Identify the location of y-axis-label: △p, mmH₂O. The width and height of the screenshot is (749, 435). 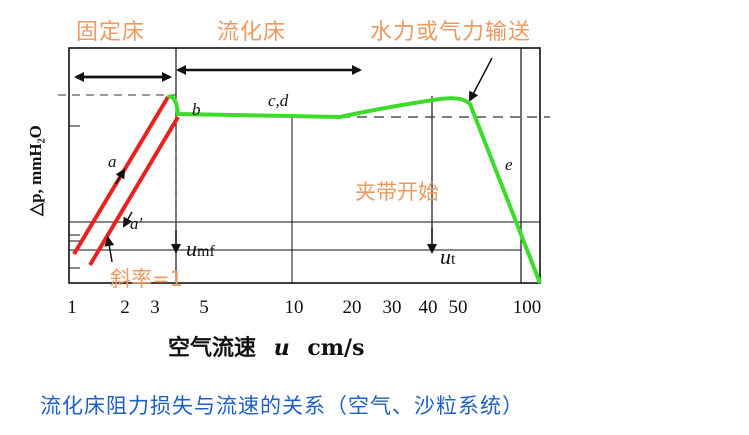
(35, 170).